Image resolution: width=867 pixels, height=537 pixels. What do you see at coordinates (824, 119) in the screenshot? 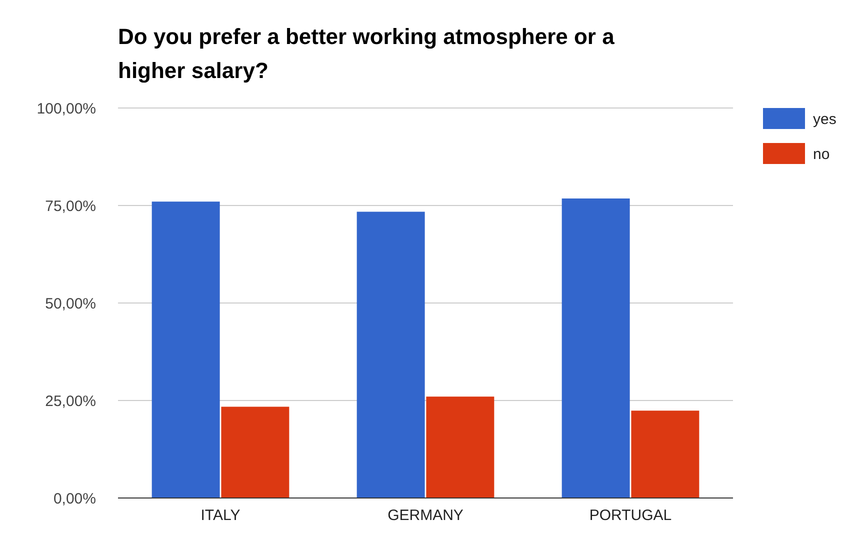
I see `legend-label: yes` at bounding box center [824, 119].